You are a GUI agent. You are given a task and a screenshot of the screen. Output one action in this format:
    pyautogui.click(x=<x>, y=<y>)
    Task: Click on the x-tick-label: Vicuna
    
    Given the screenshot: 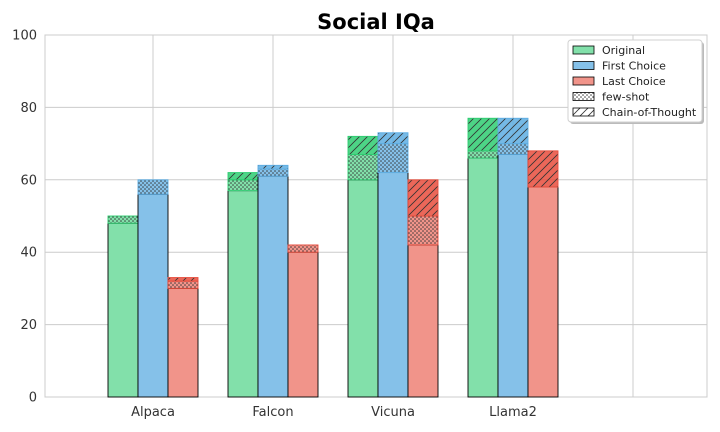 What is the action you would take?
    pyautogui.click(x=393, y=412)
    